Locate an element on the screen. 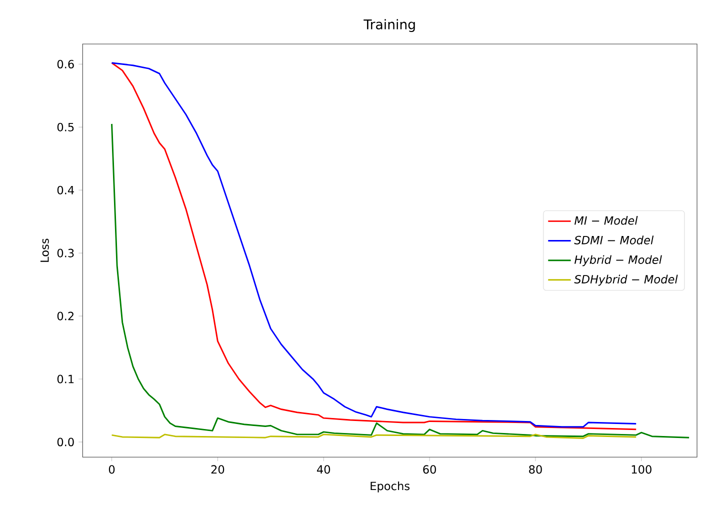  y-axis-title: Loss is located at coordinates (44, 250).